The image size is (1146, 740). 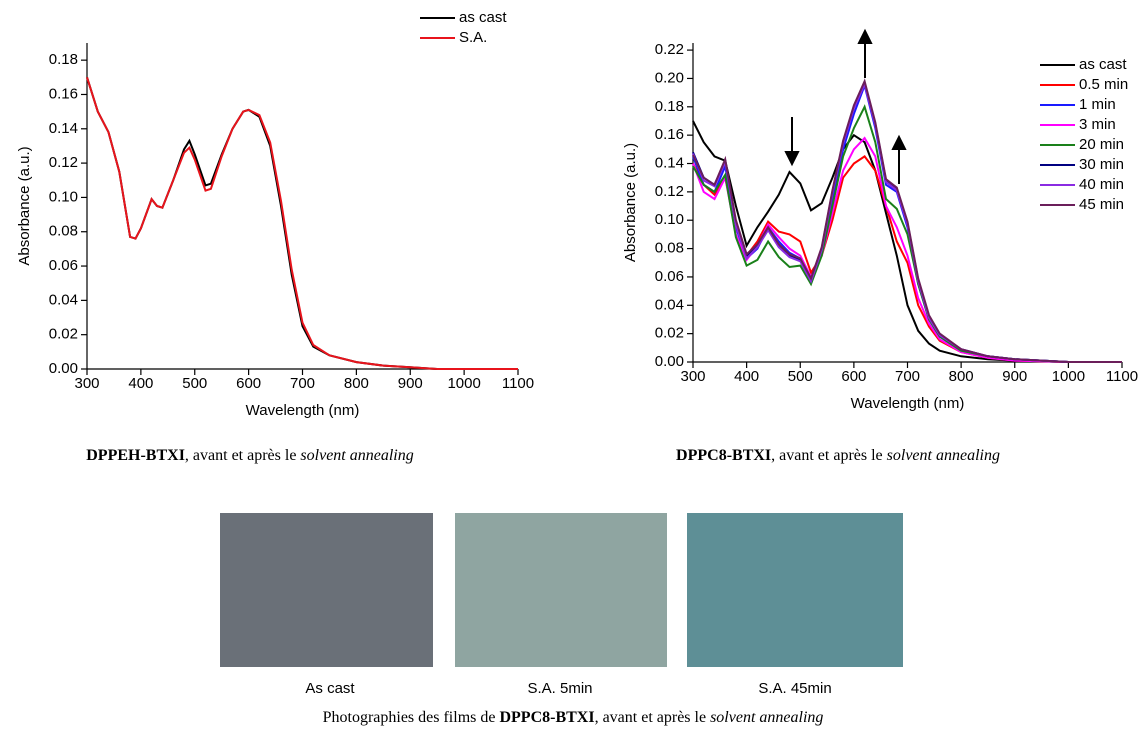 What do you see at coordinates (669, 49) in the screenshot?
I see `y-tick-label: 0.22` at bounding box center [669, 49].